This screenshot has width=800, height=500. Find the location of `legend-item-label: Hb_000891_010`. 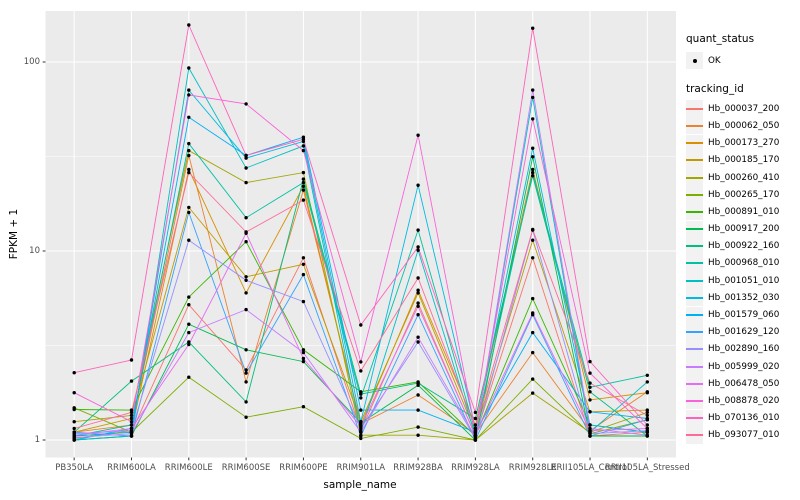

legend-item-label: Hb_000891_010 is located at coordinates (744, 211).